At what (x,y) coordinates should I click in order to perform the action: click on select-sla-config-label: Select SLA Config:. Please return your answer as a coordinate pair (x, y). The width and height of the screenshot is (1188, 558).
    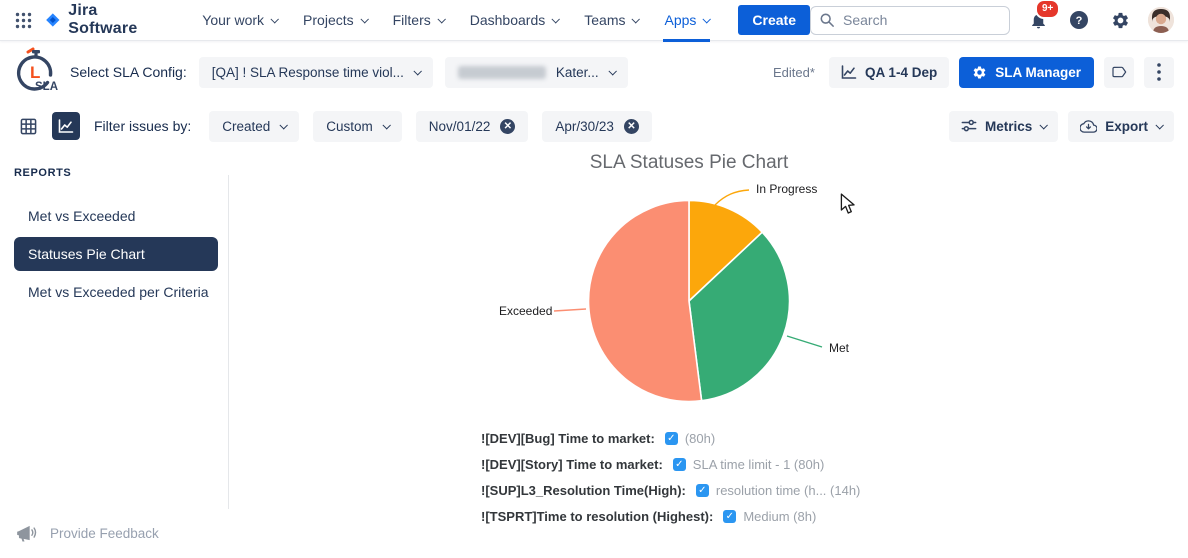
    Looking at the image, I should click on (128, 72).